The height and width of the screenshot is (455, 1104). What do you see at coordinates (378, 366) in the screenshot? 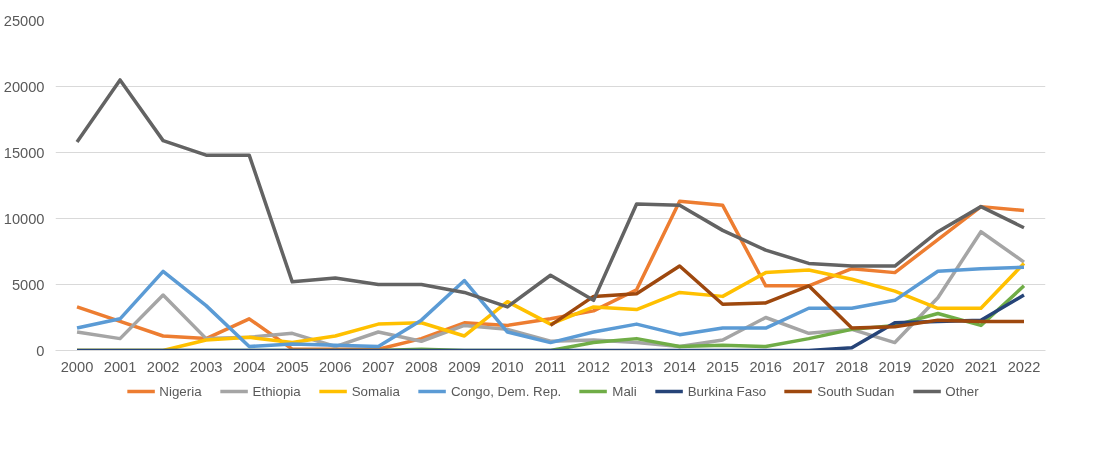
I see `x-tick-label: 2007` at bounding box center [378, 366].